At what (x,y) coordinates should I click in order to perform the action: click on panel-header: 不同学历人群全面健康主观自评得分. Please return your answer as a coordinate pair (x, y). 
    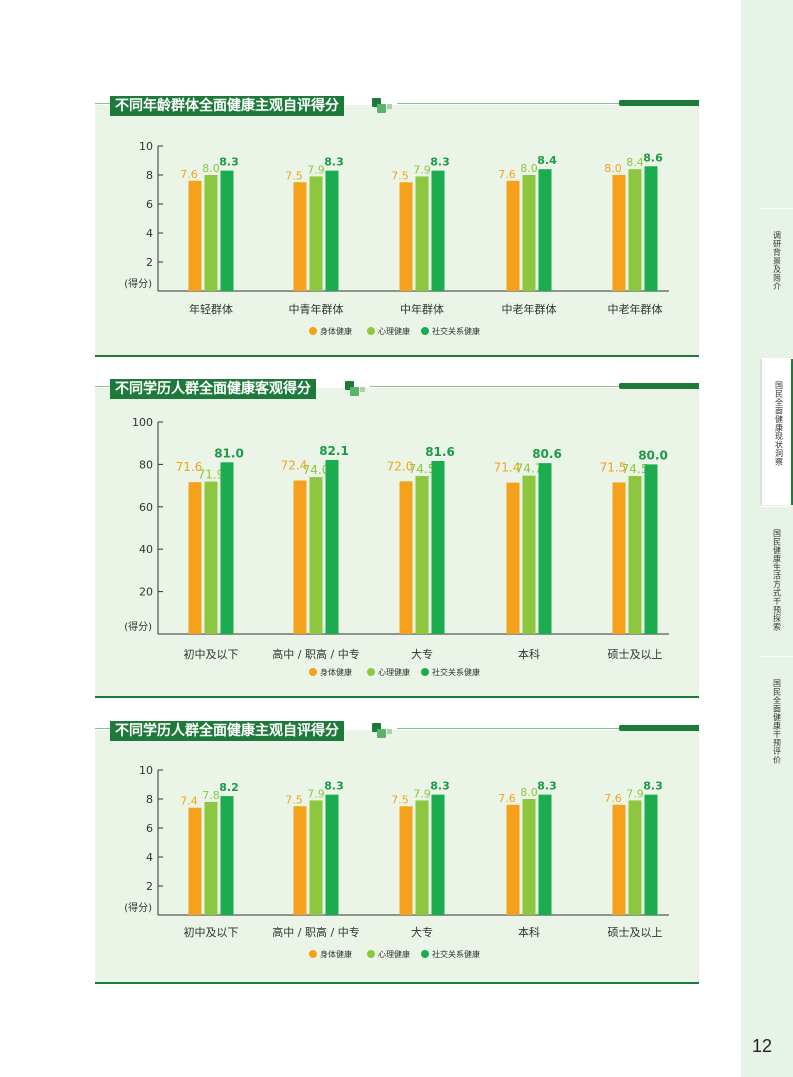
    Looking at the image, I should click on (397, 731).